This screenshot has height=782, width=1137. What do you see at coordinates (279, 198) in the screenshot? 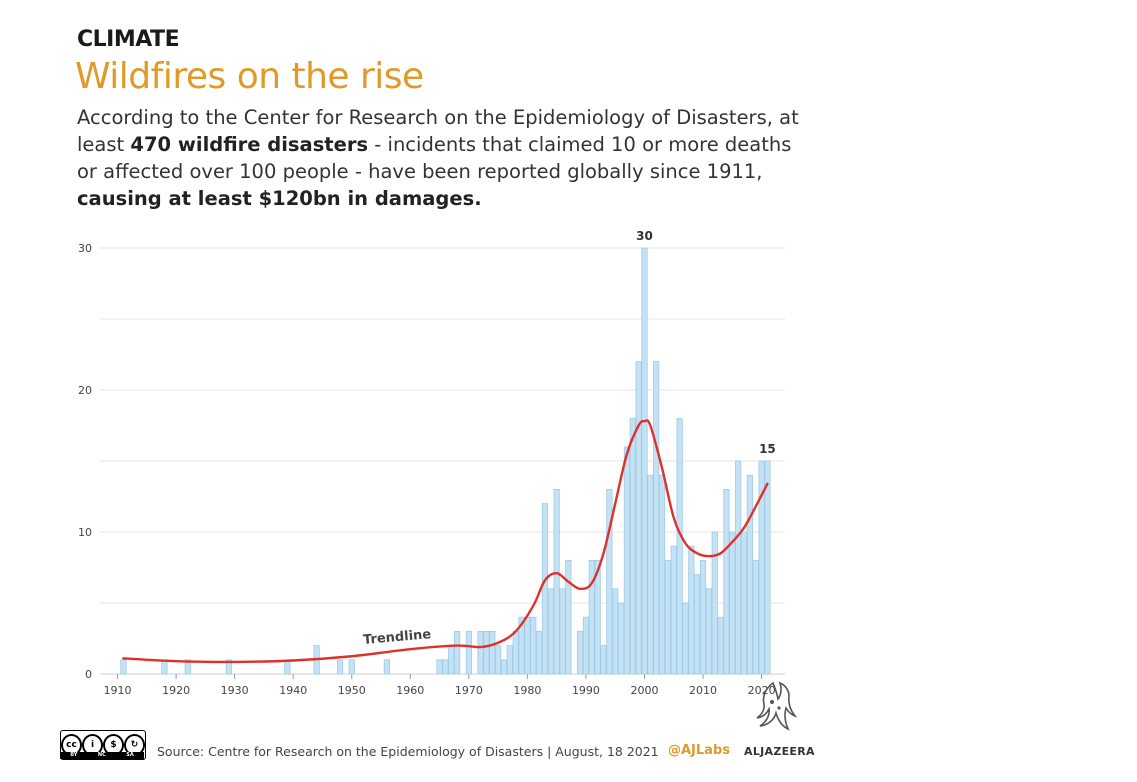
I see `subtitle-highlight: causing at least $120bn in damages.` at bounding box center [279, 198].